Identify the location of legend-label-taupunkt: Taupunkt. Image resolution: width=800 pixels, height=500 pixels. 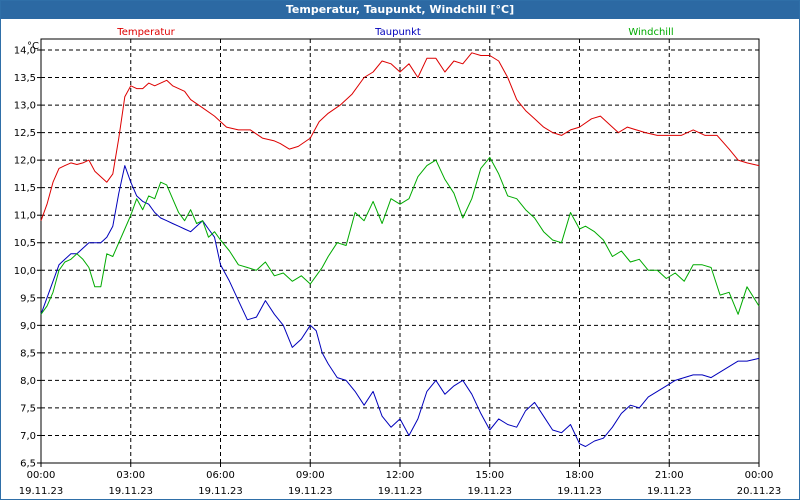
(397, 32).